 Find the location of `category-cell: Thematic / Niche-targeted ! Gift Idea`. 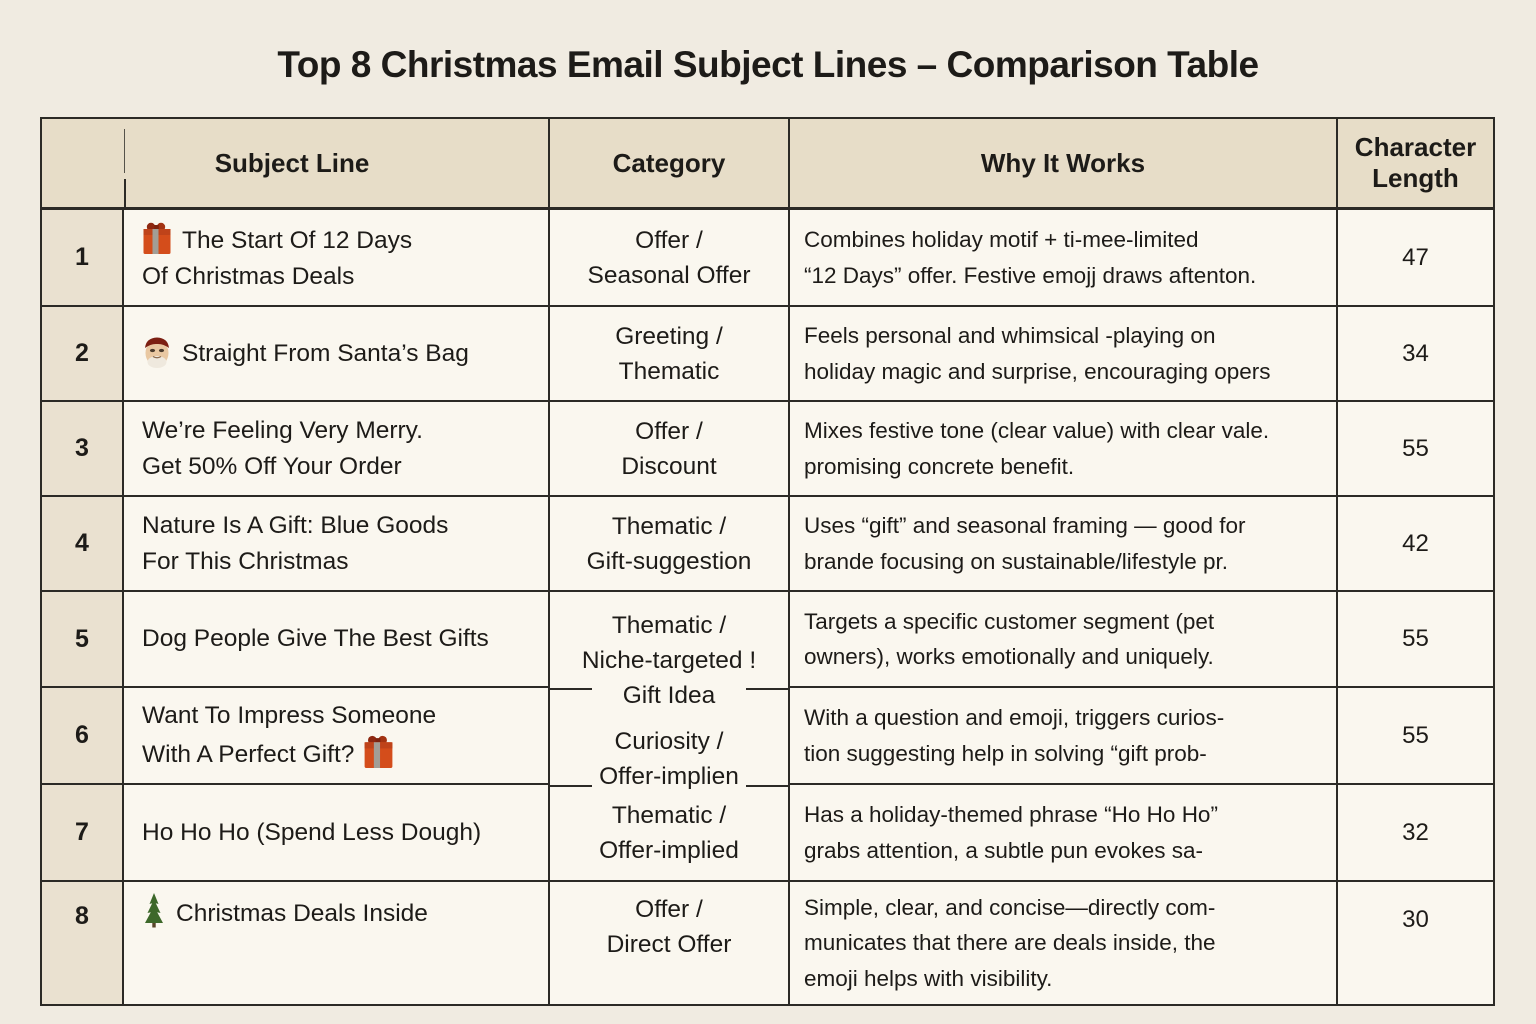

category-cell: Thematic / Niche-targeted ! Gift Idea is located at coordinates (670, 650).